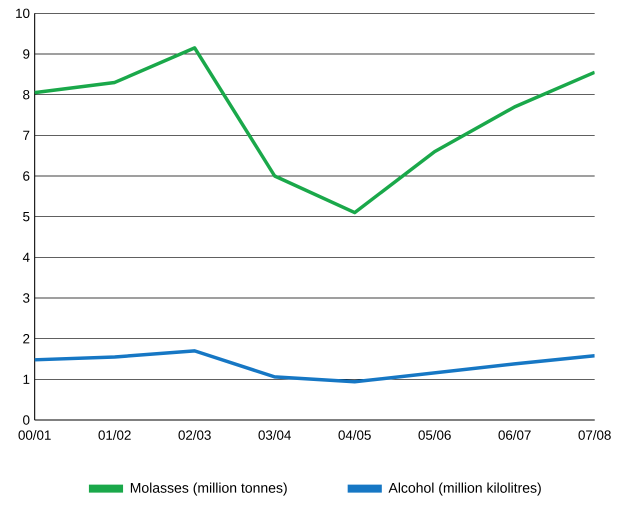 Image resolution: width=624 pixels, height=508 pixels. I want to click on legend-label: Alcohol (million kilolitres), so click(464, 489).